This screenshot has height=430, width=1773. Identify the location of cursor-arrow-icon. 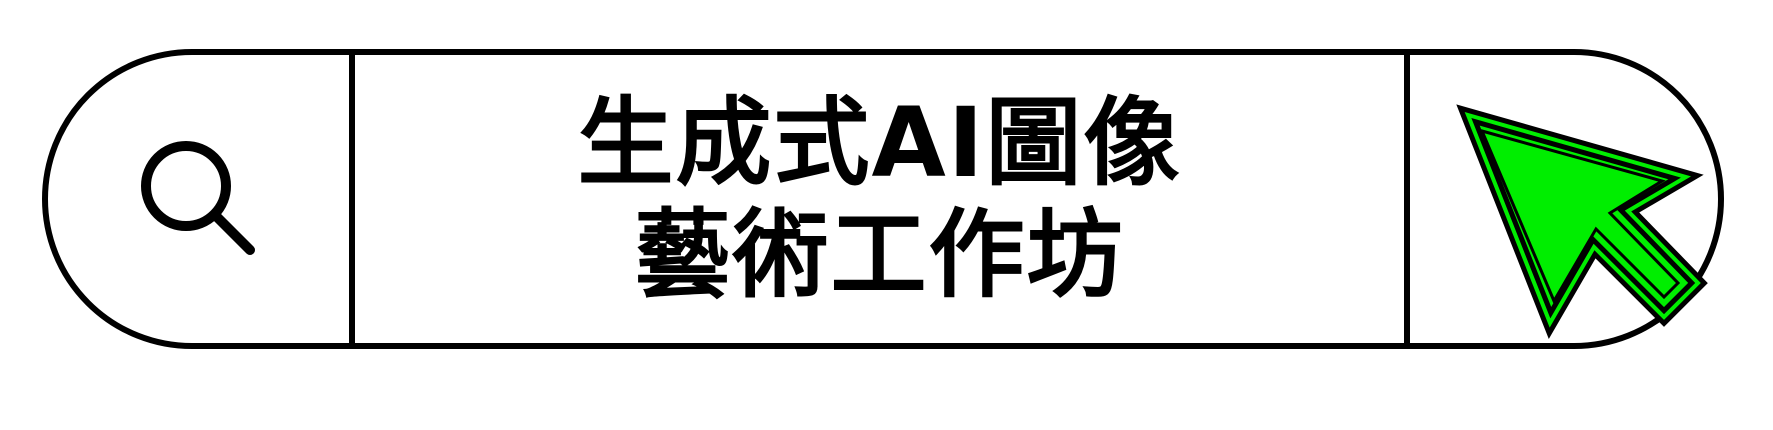
(1582, 222).